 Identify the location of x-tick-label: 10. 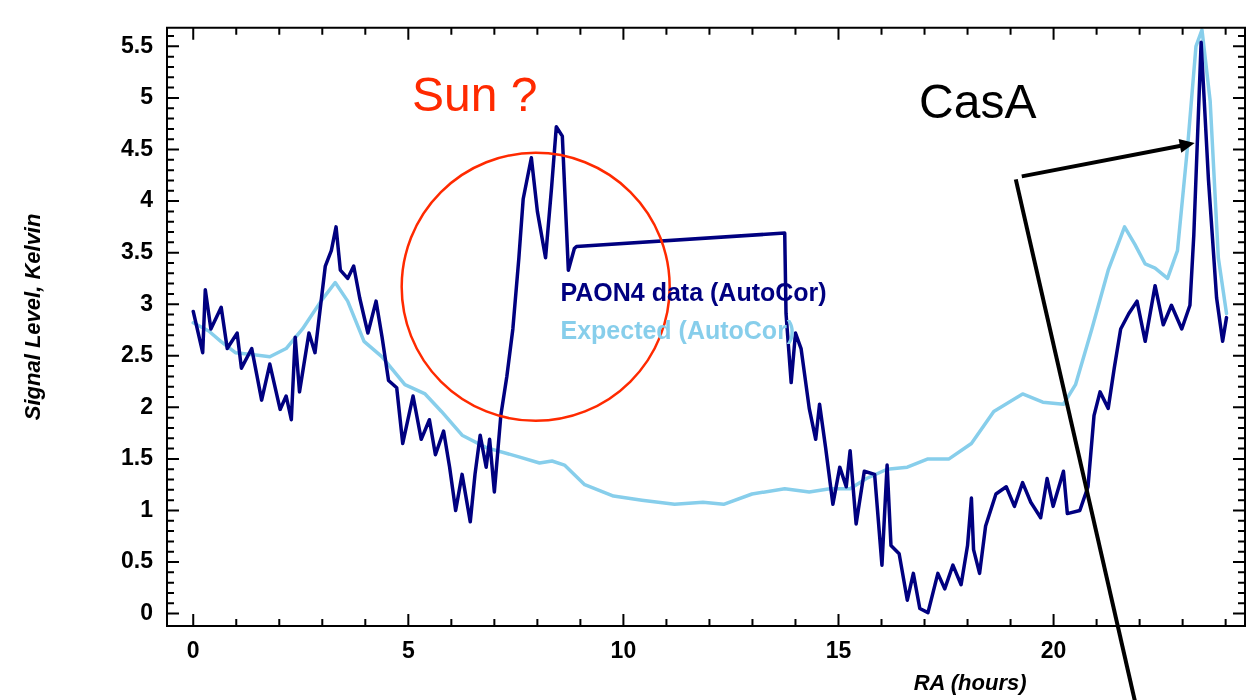
(623, 650).